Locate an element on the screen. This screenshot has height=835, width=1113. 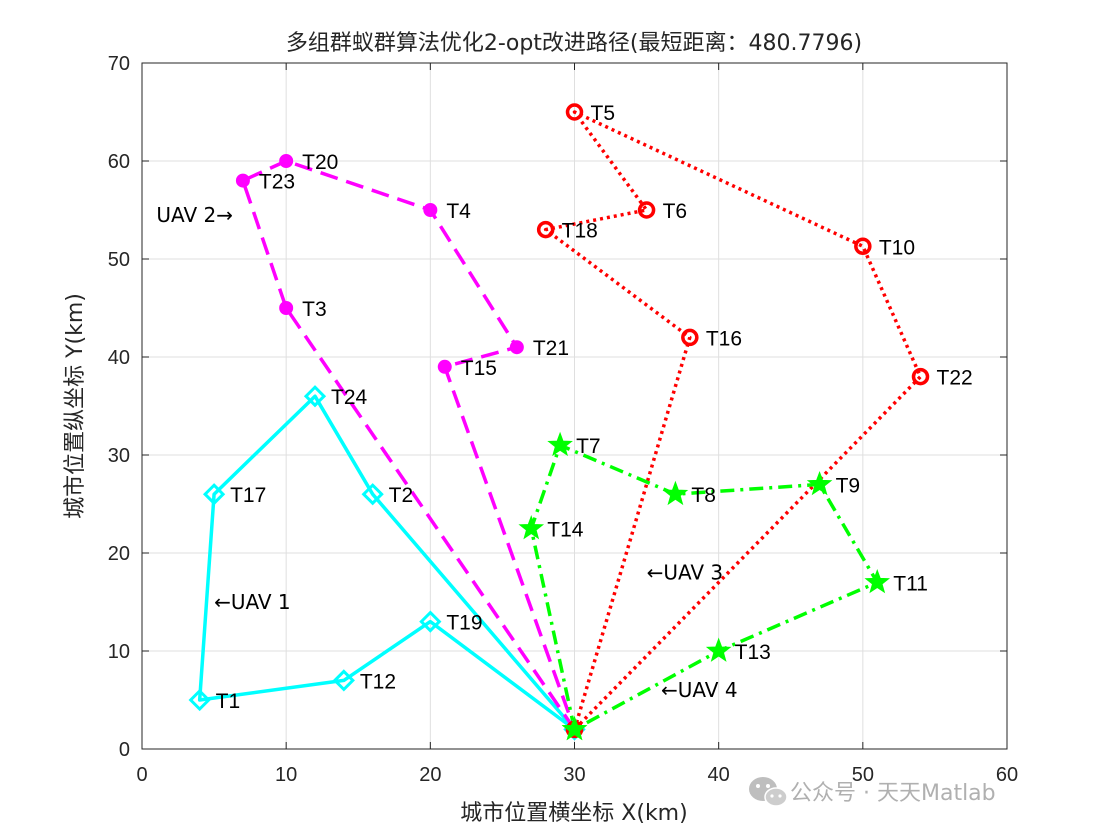
target-label: T8 is located at coordinates (703, 495).